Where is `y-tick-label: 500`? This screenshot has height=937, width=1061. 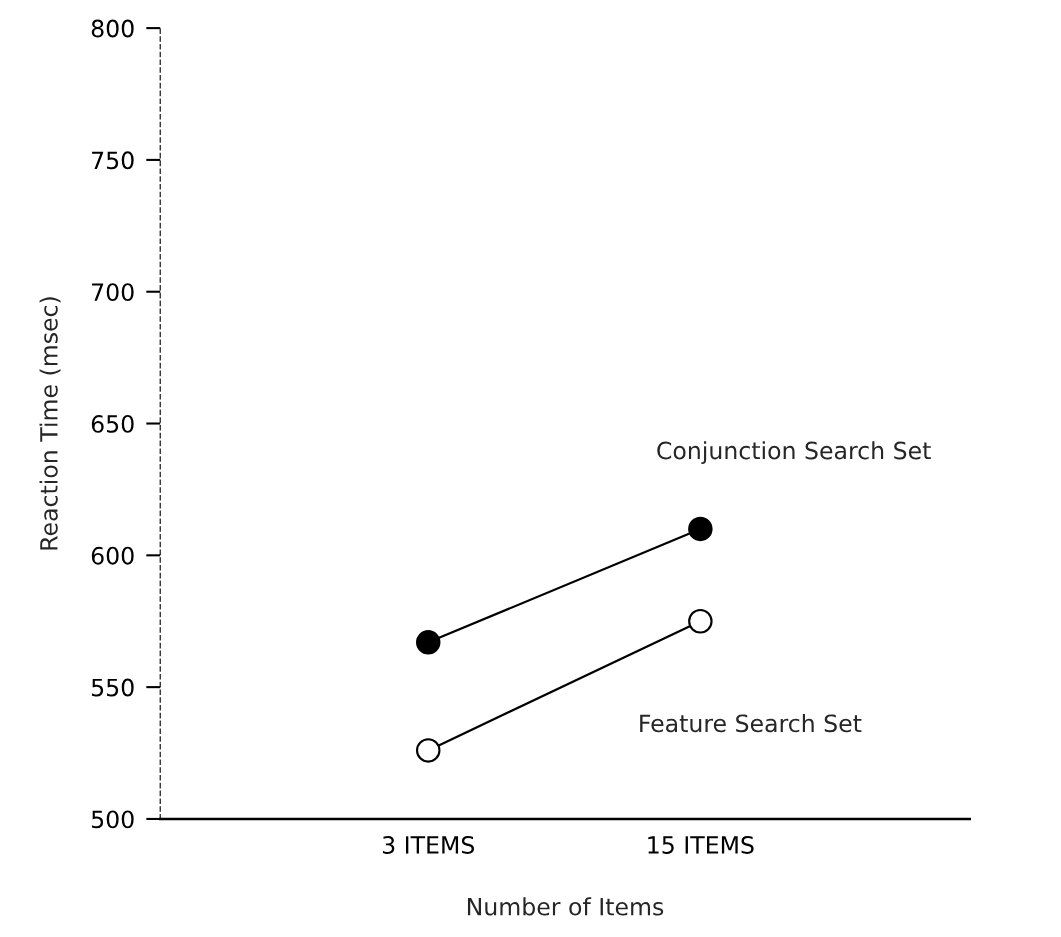 y-tick-label: 500 is located at coordinates (112, 819).